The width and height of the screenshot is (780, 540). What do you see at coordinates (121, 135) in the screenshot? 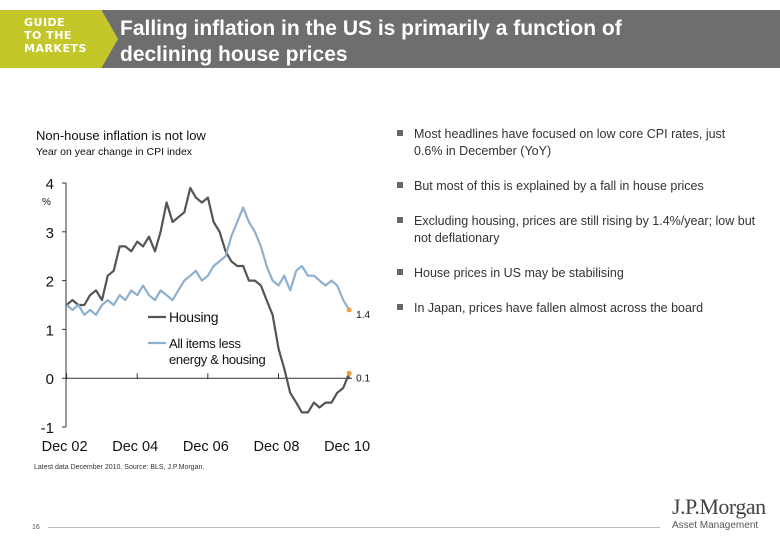
I see `chart-title: Non-house inflation is not low` at bounding box center [121, 135].